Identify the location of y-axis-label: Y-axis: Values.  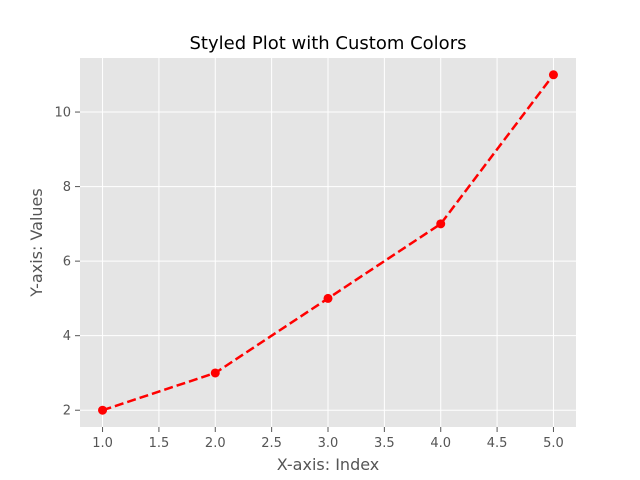
(36, 242).